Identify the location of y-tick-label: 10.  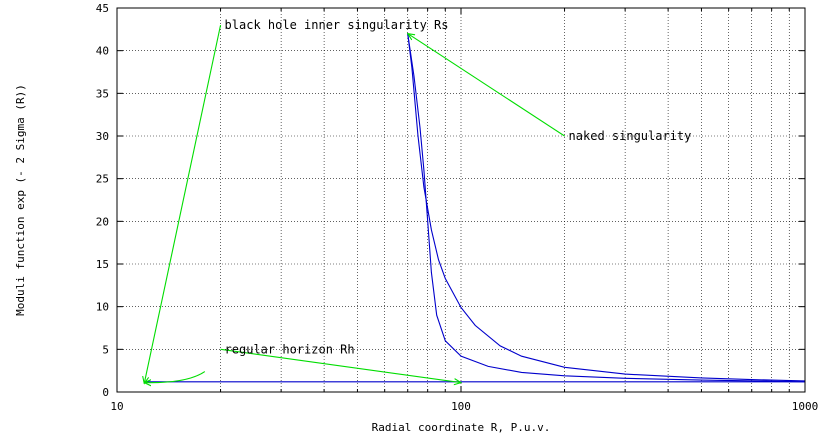
(102, 307).